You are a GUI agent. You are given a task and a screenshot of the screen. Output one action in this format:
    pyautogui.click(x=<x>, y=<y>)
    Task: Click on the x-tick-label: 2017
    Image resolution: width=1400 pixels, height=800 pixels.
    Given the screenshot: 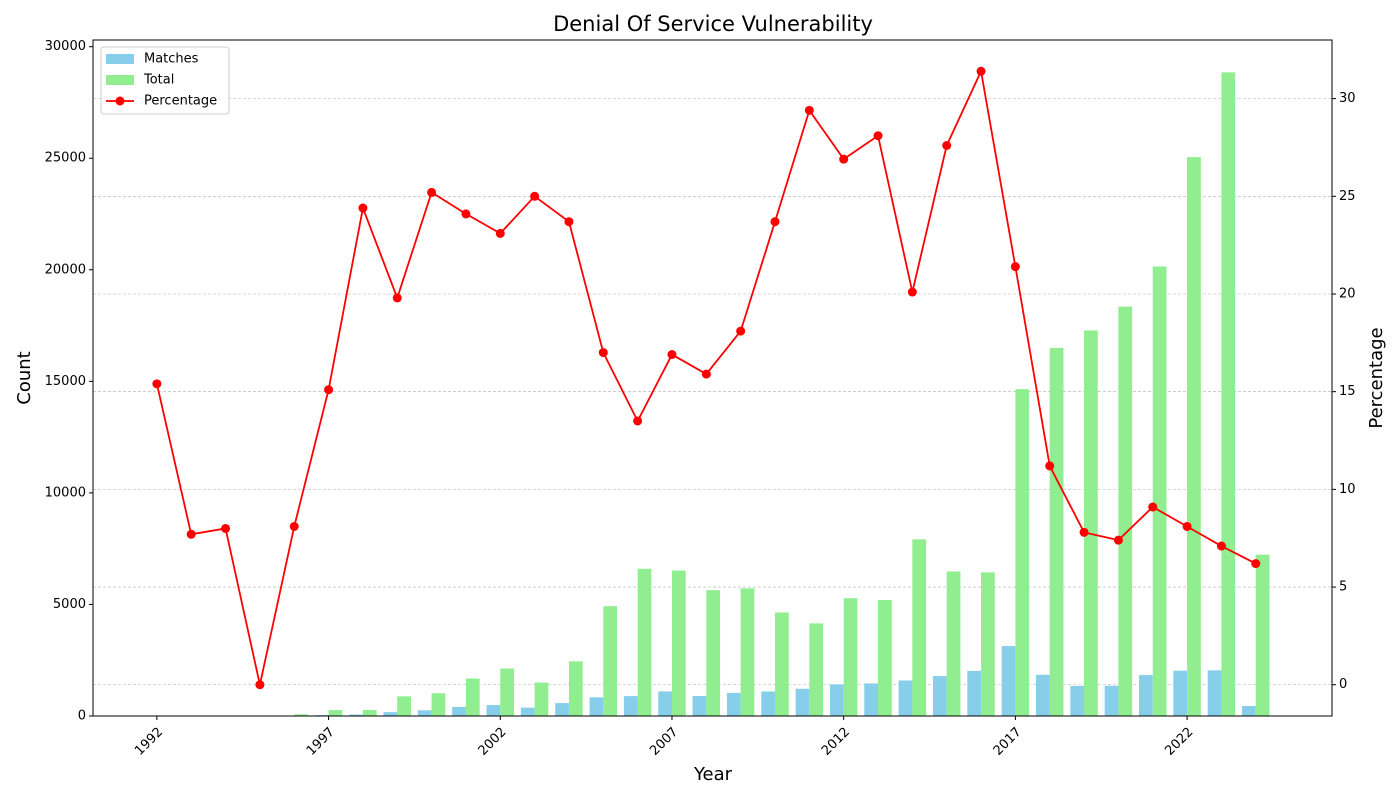 What is the action you would take?
    pyautogui.click(x=1008, y=742)
    